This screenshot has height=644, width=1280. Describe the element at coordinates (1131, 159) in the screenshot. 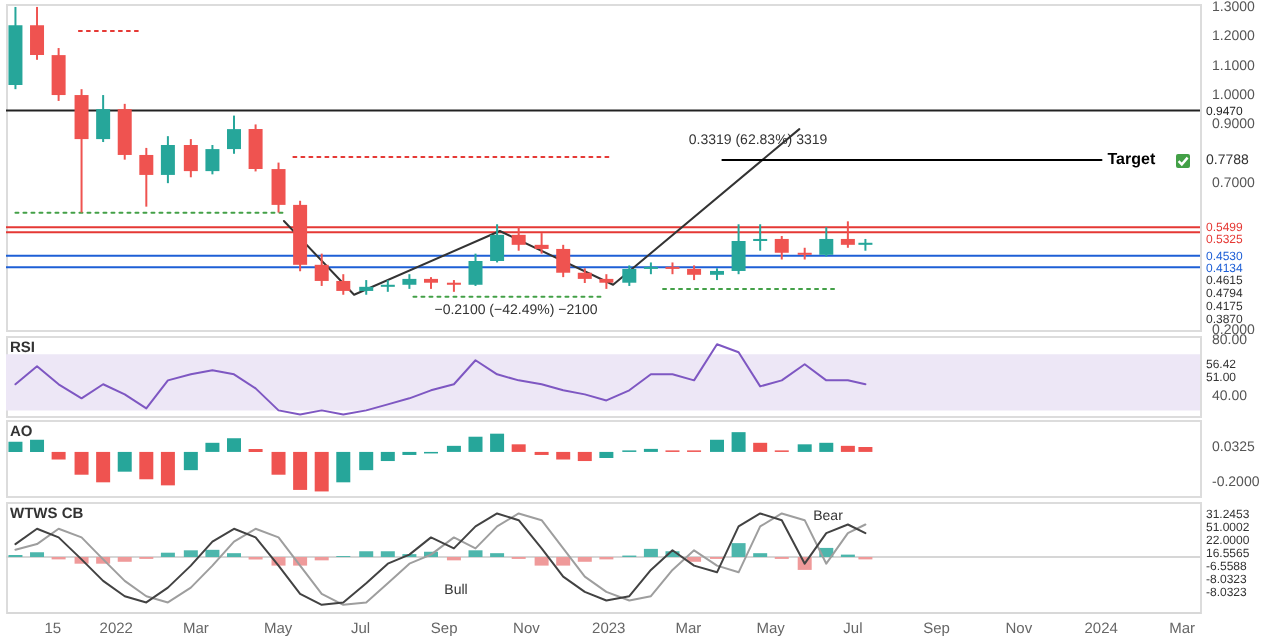

I see `series-label: Target` at that location.